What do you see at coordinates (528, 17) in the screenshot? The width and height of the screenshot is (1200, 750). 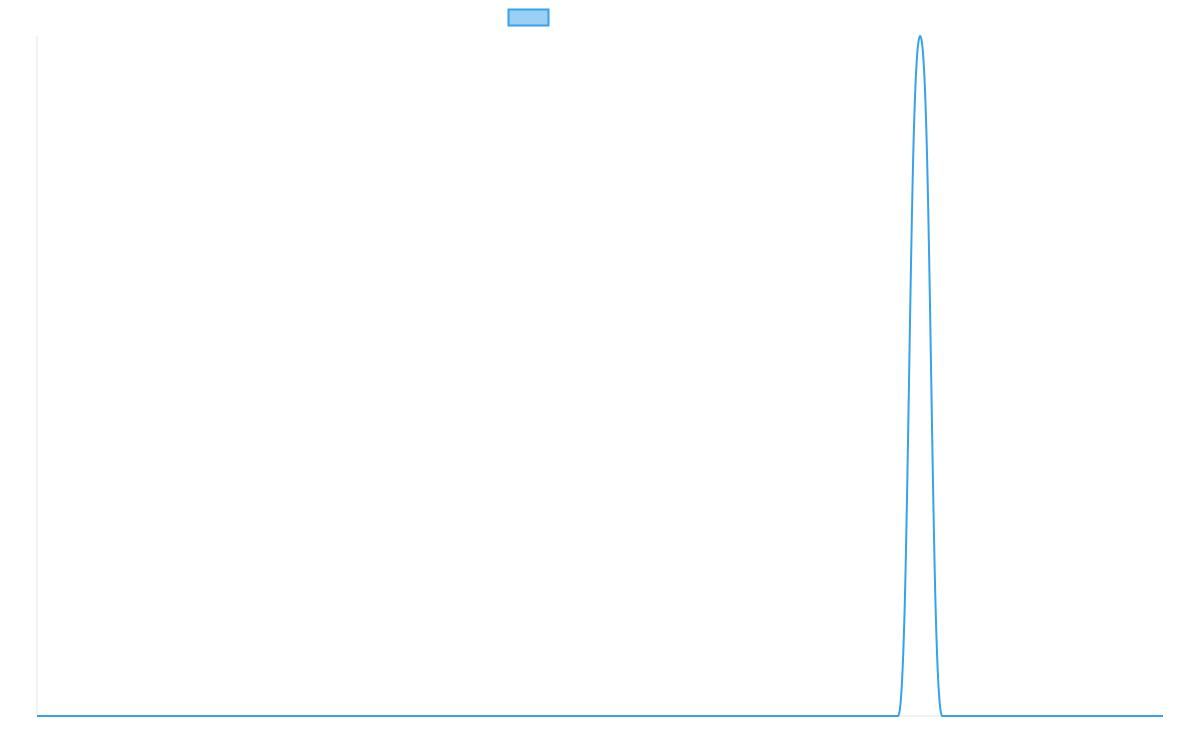 I see `legend-swatch` at bounding box center [528, 17].